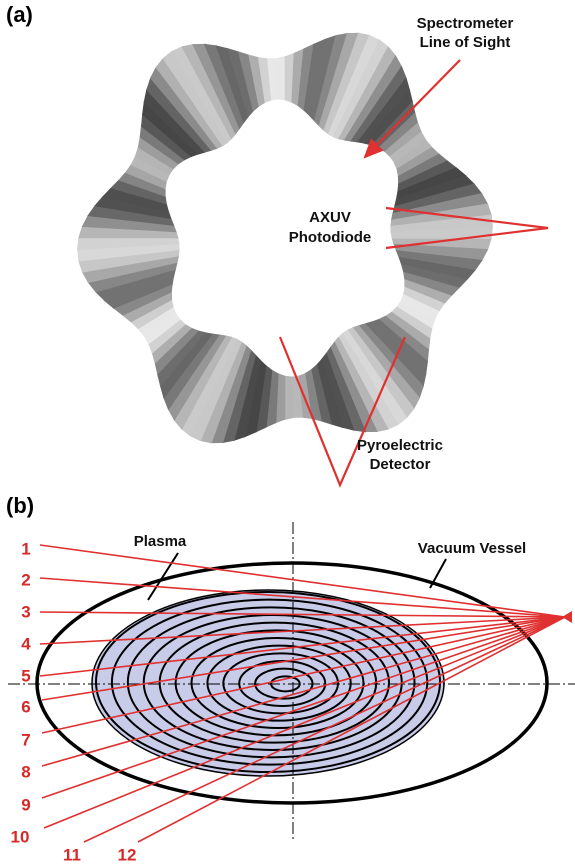 The image size is (575, 865). What do you see at coordinates (25, 804) in the screenshot?
I see `chord-number: 9` at bounding box center [25, 804].